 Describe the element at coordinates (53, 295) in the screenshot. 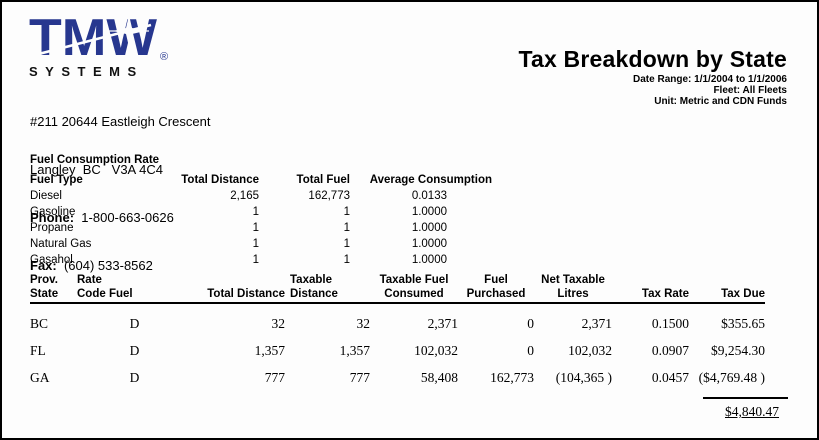

I see `column-header: State` at that location.